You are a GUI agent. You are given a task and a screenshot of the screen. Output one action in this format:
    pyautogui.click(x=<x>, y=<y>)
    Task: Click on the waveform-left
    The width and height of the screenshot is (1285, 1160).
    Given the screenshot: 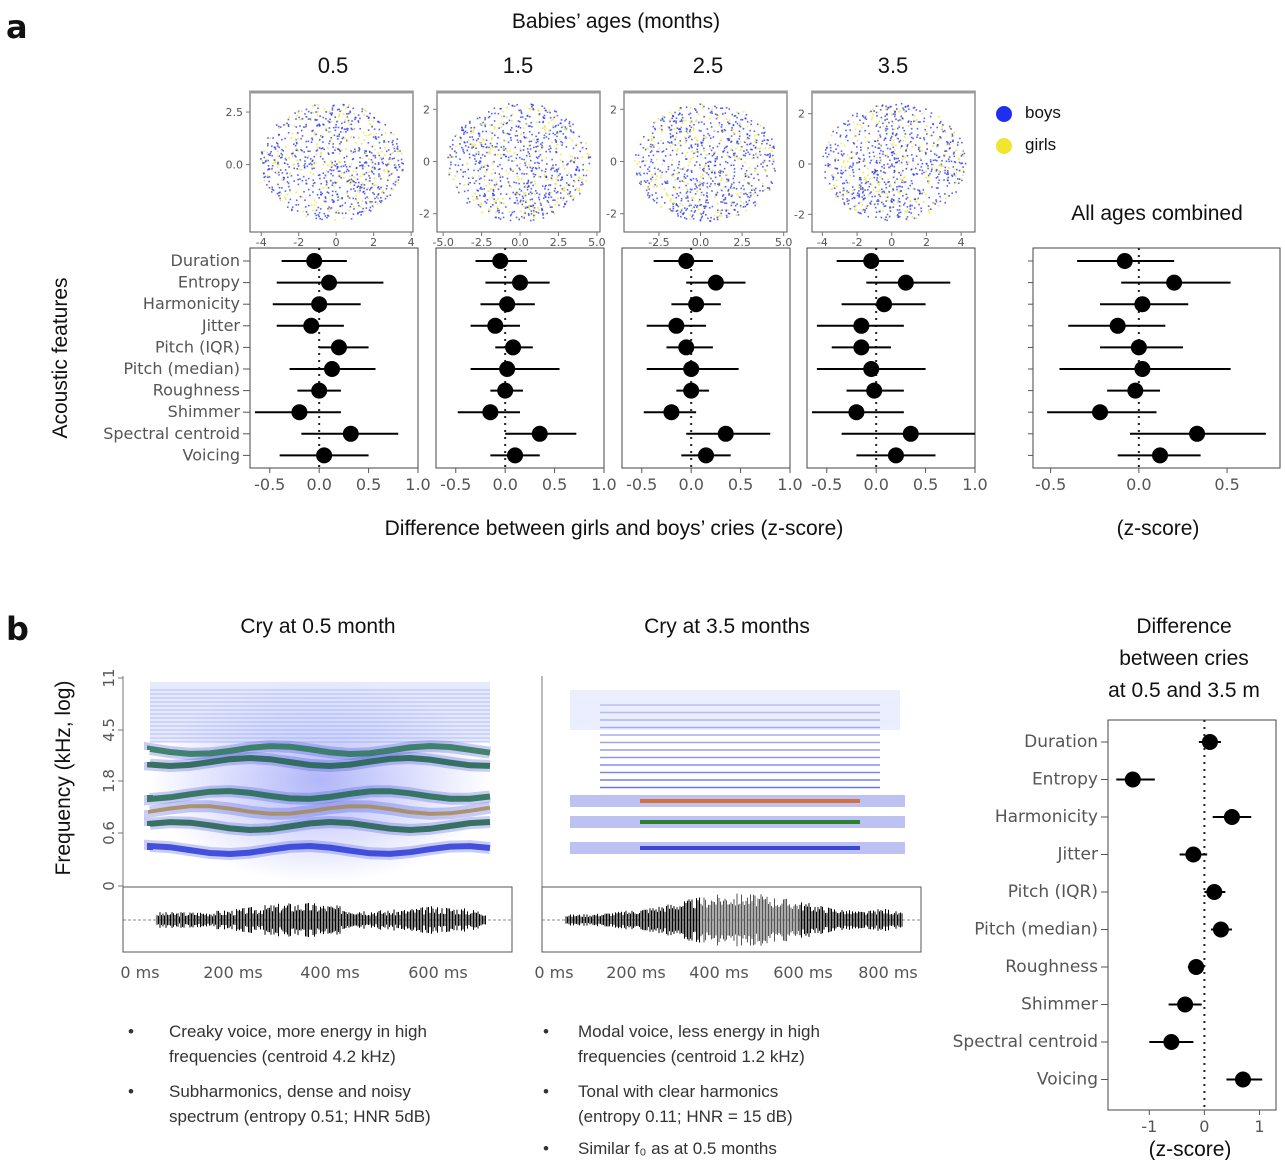 What is the action you would take?
    pyautogui.click(x=317, y=919)
    